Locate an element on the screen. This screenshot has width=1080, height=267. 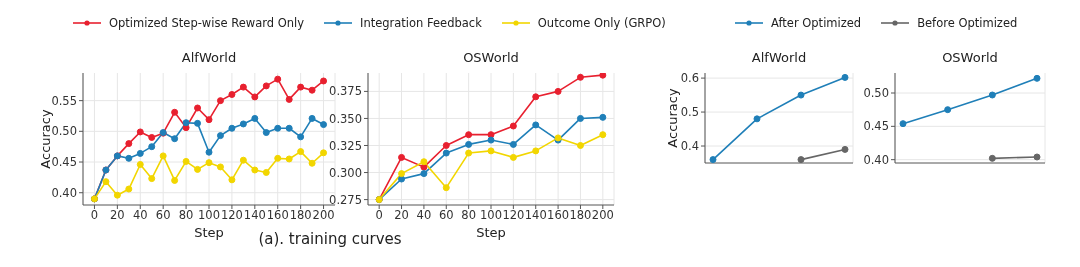
legend-label: Before Optimized is located at coordinates (967, 23).